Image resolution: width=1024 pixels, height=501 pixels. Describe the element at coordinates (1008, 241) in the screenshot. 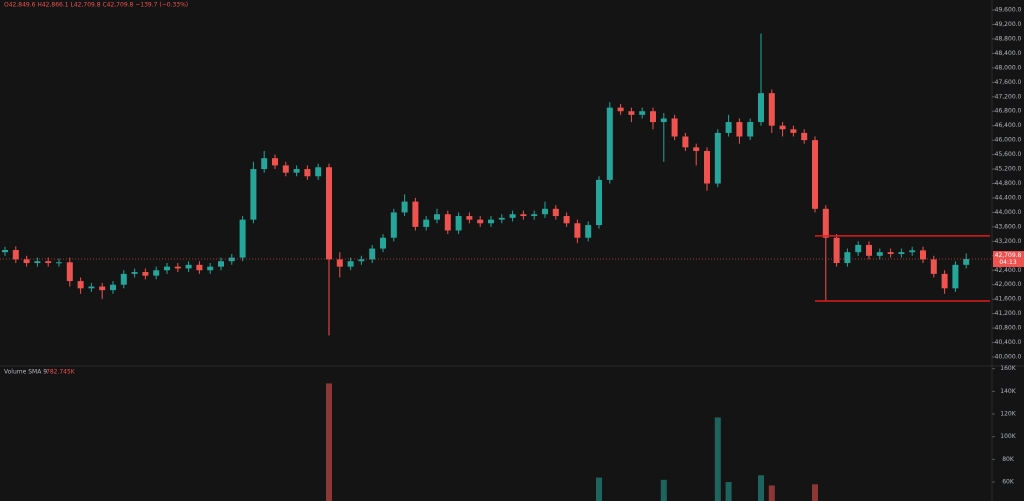

I see `y-tick-label: 43,200.0` at that location.